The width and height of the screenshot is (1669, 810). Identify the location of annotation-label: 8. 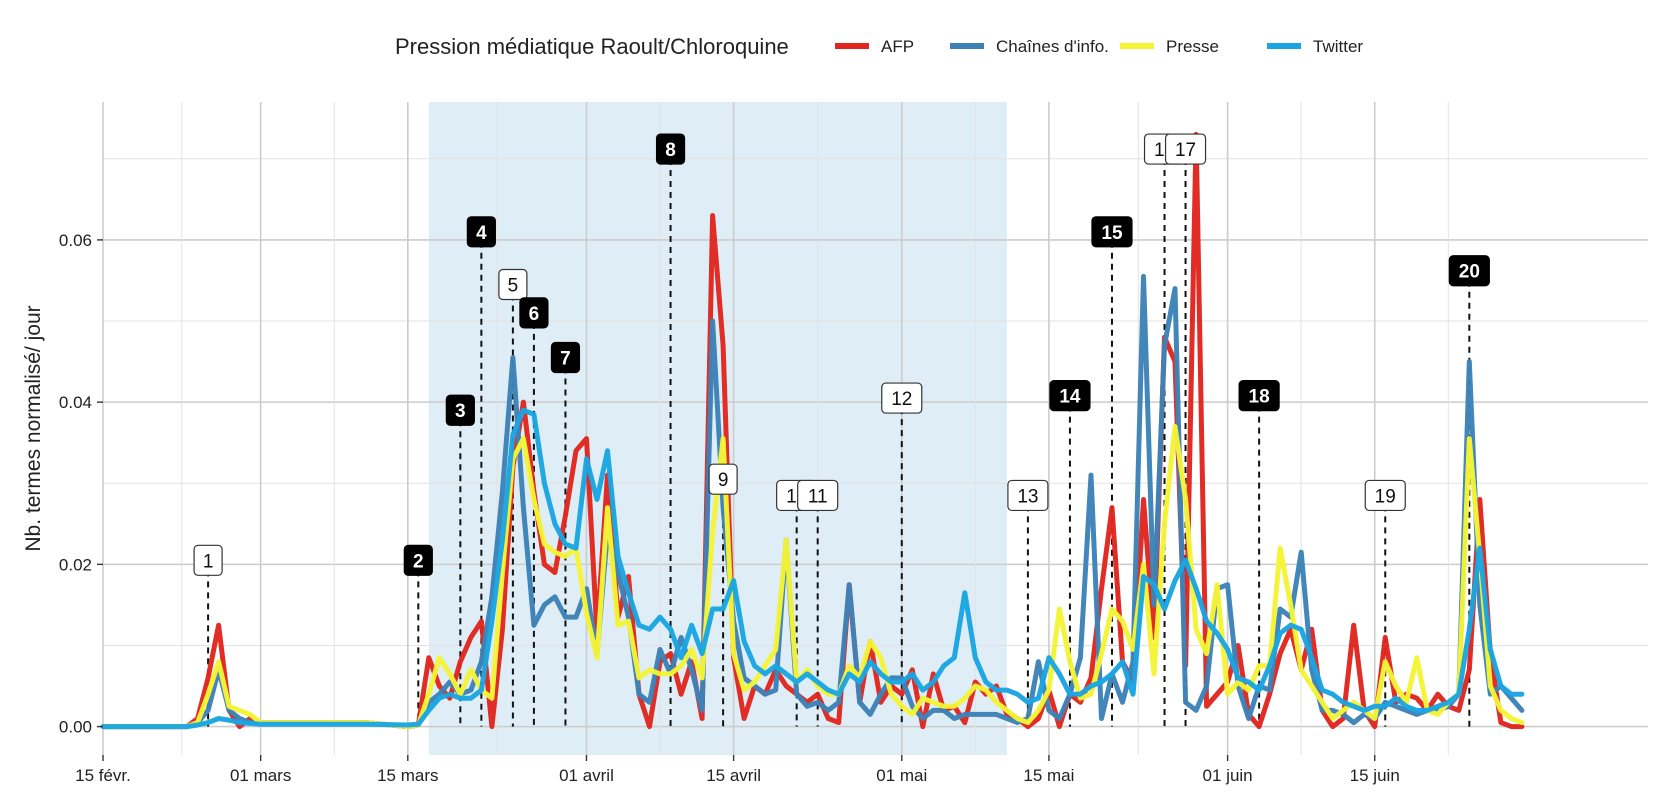
(670, 150).